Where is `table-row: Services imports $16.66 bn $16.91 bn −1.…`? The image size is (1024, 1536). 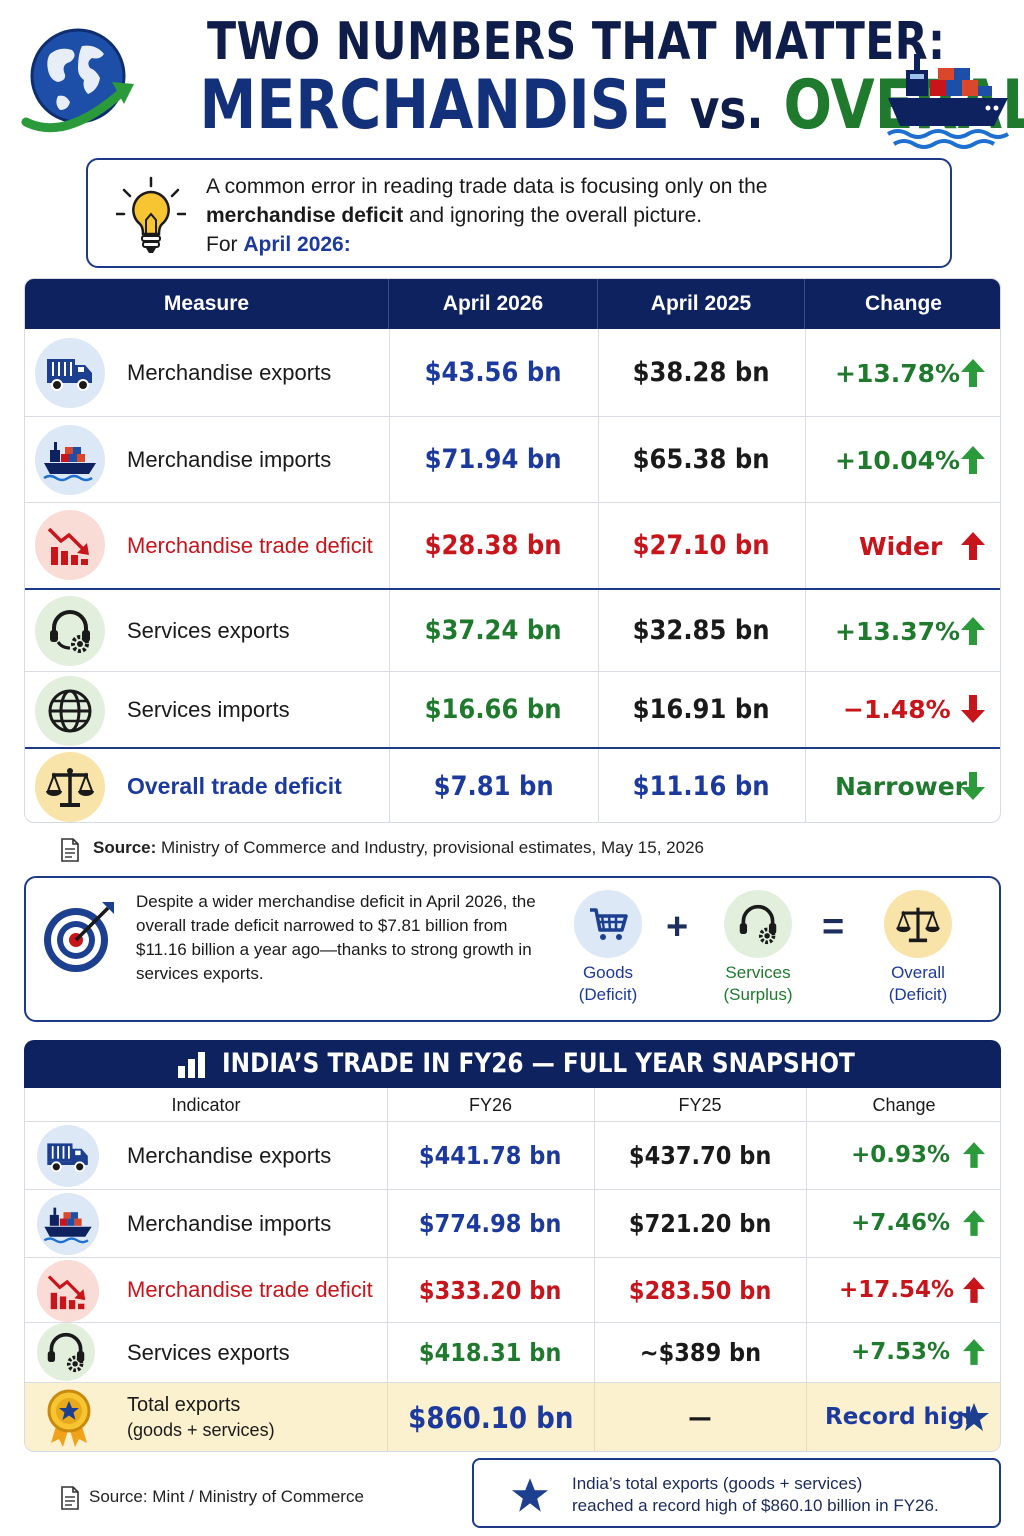
table-row: Services imports $16.66 bn $16.91 bn −1.… is located at coordinates (512, 710).